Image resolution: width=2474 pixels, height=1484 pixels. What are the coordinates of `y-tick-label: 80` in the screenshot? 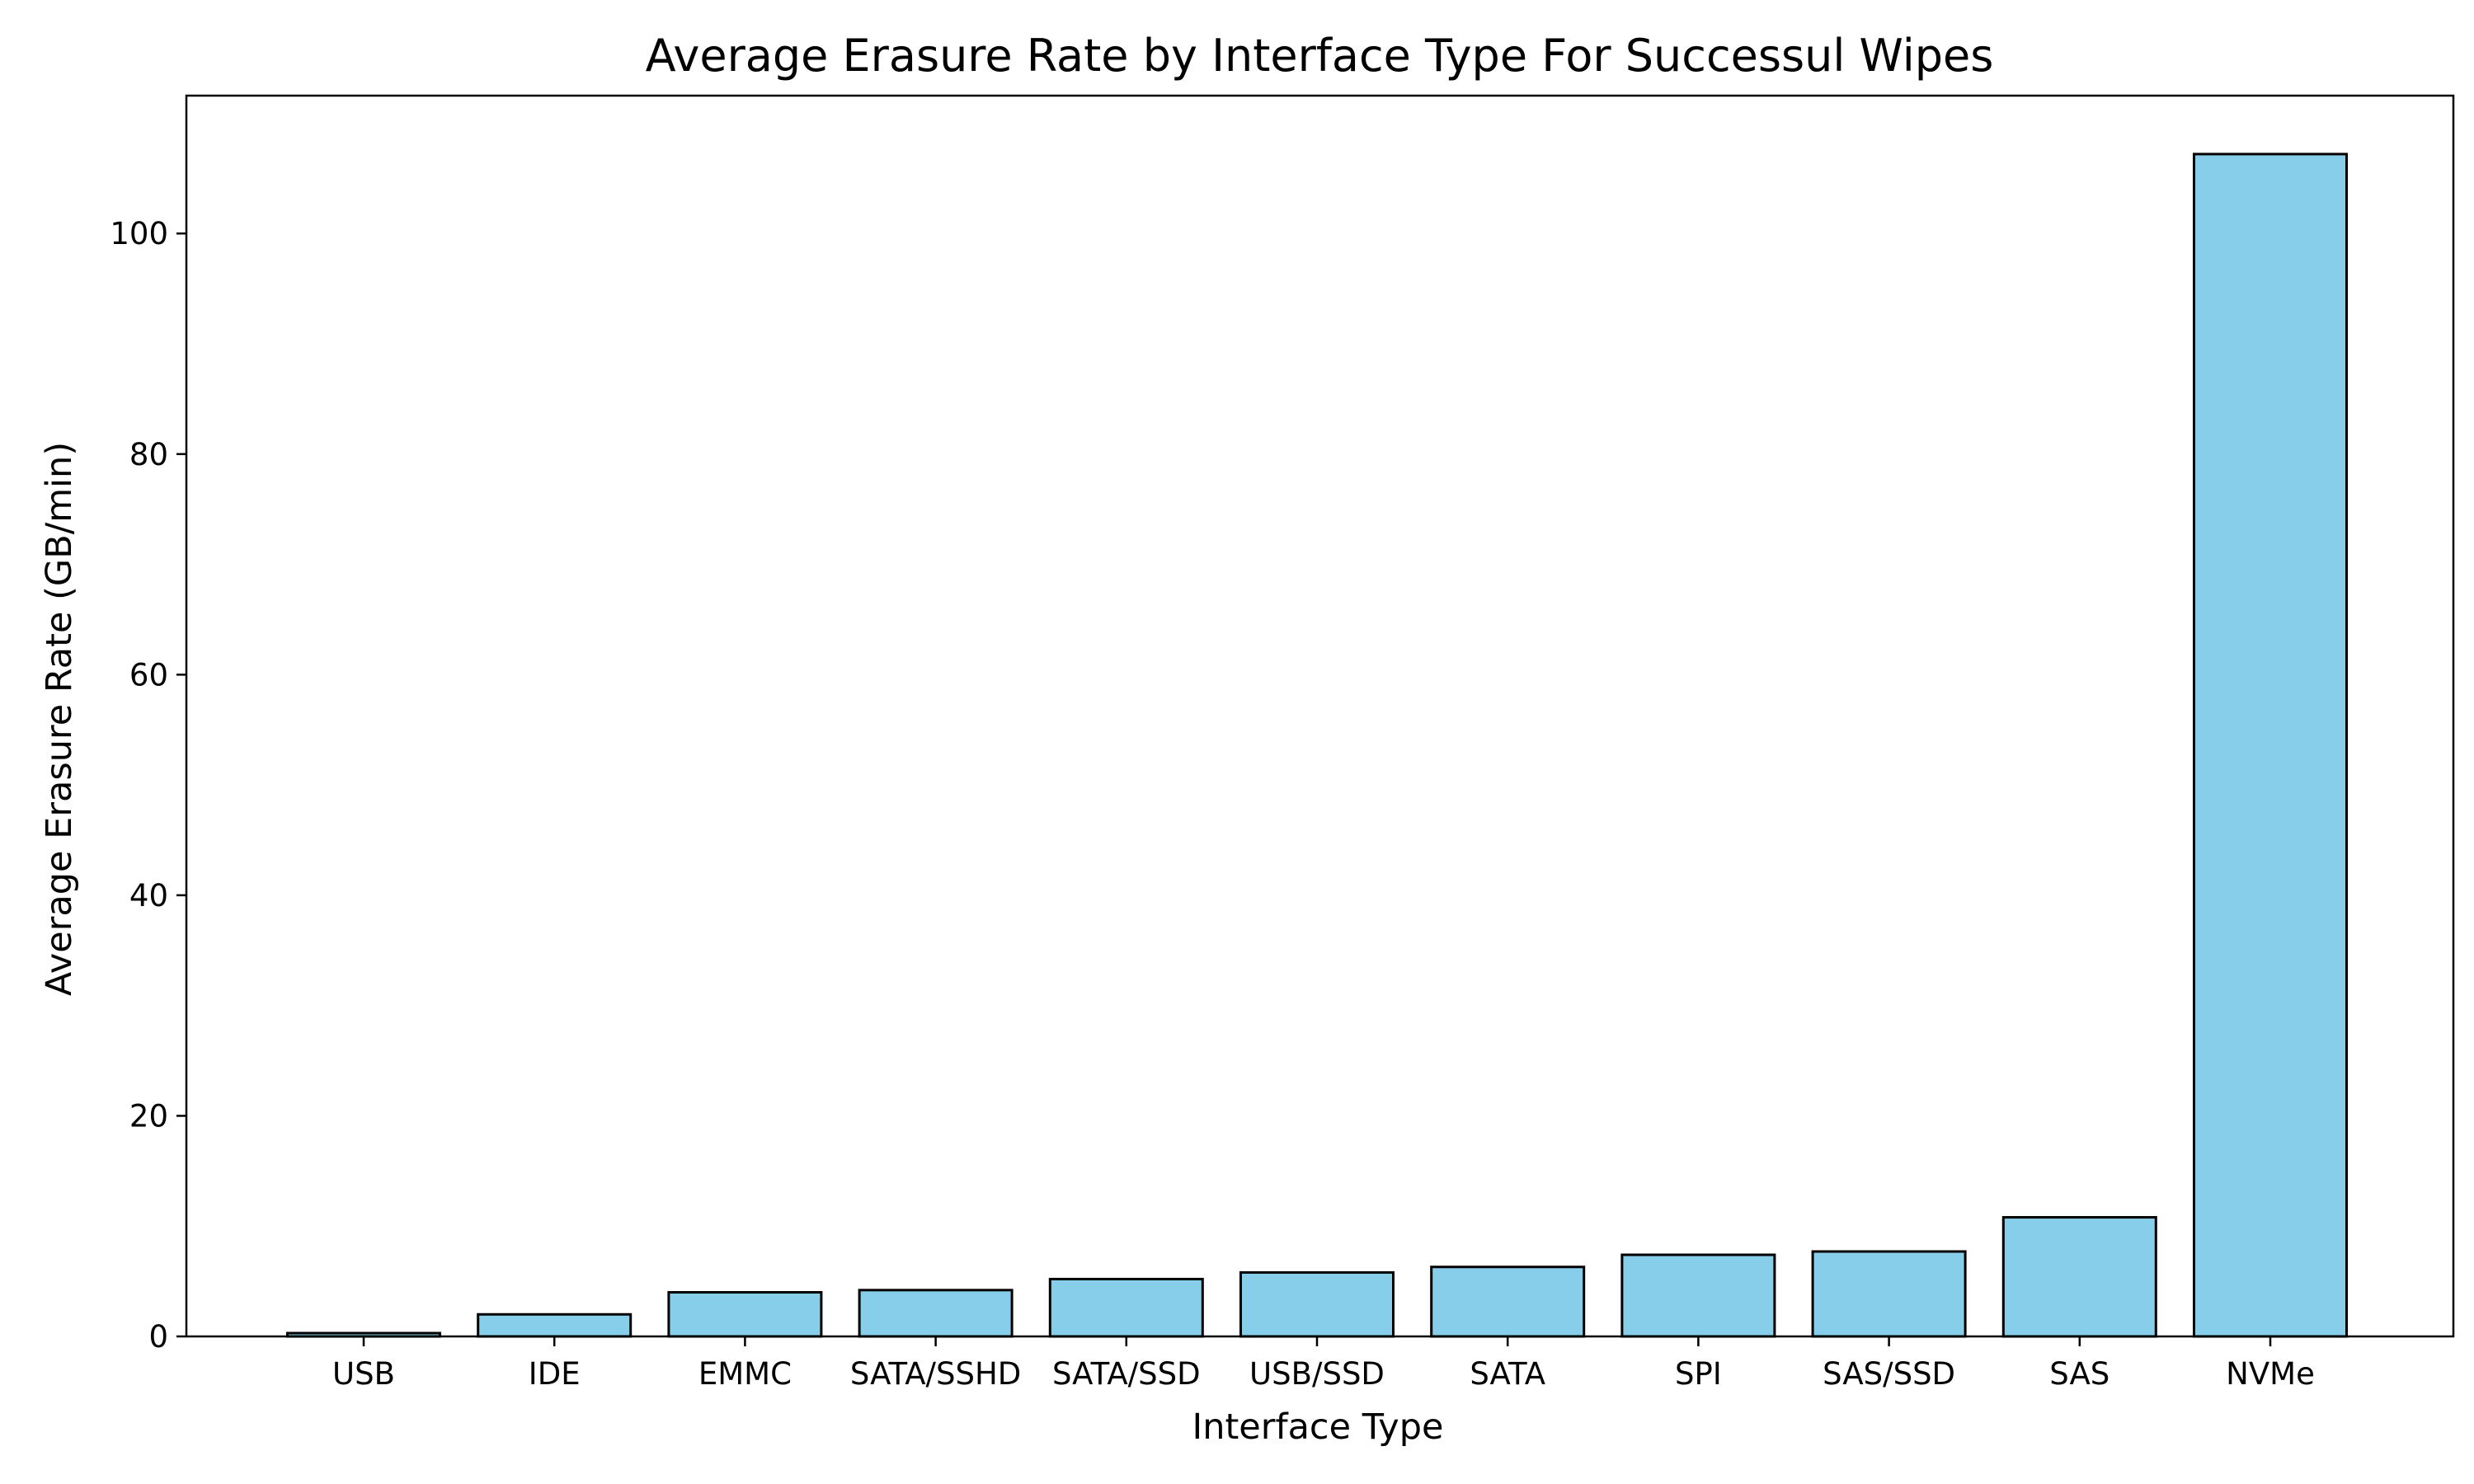 It's located at (148, 454).